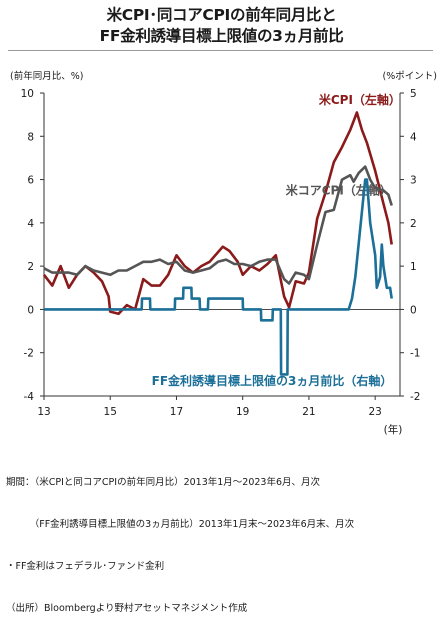  What do you see at coordinates (413, 267) in the screenshot?
I see `right-tick-label: 1` at bounding box center [413, 267].